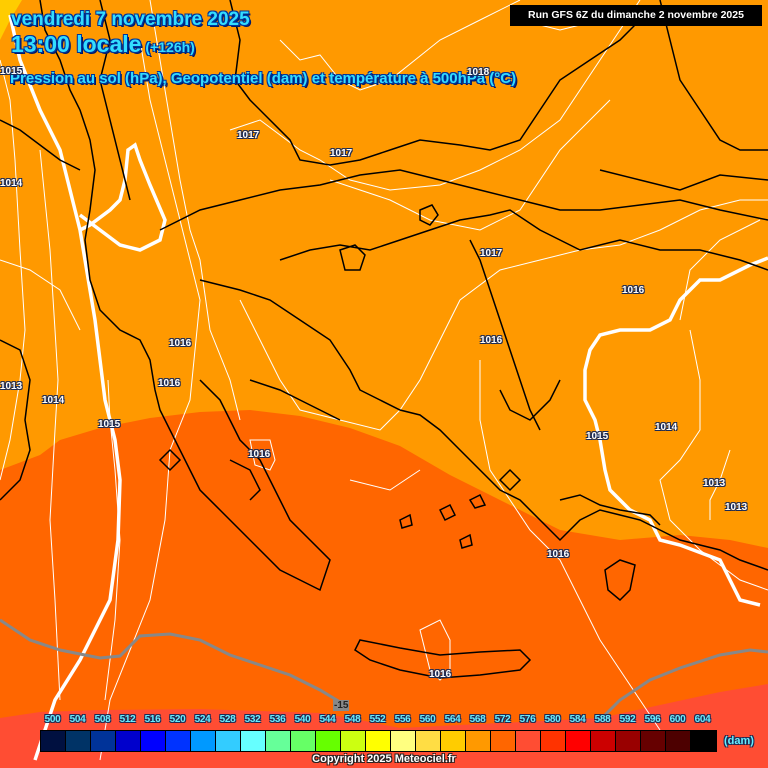 Image resolution: width=768 pixels, height=768 pixels. I want to click on model-run-info: Run GFS 6Z du dimanche 2 novembre 2025, so click(636, 15).